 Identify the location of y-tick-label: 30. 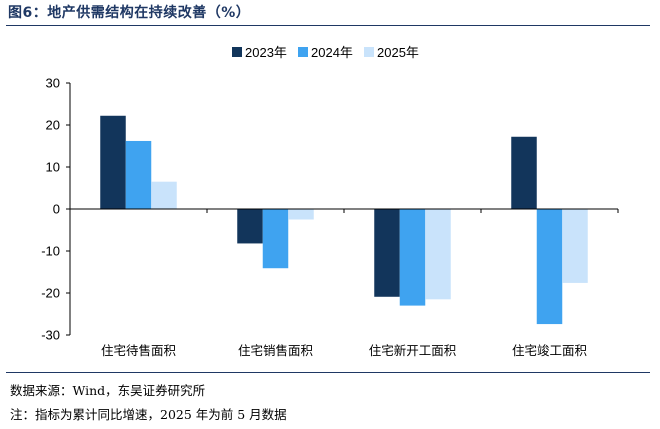
(53, 83).